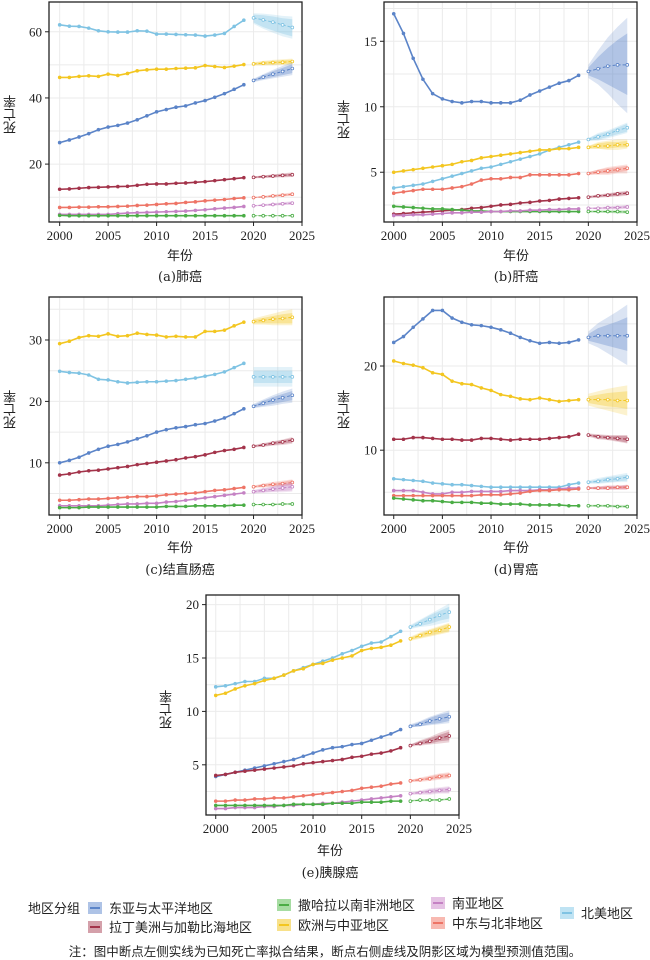 This screenshot has height=960, width=650. Describe the element at coordinates (196, 764) in the screenshot. I see `y-tick-label: 5` at that location.